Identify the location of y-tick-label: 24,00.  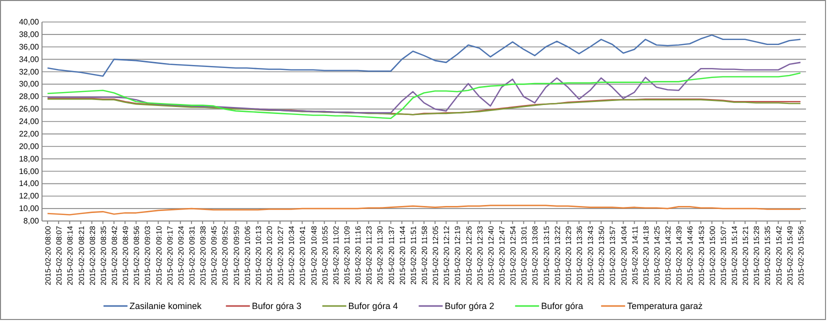
(29, 121).